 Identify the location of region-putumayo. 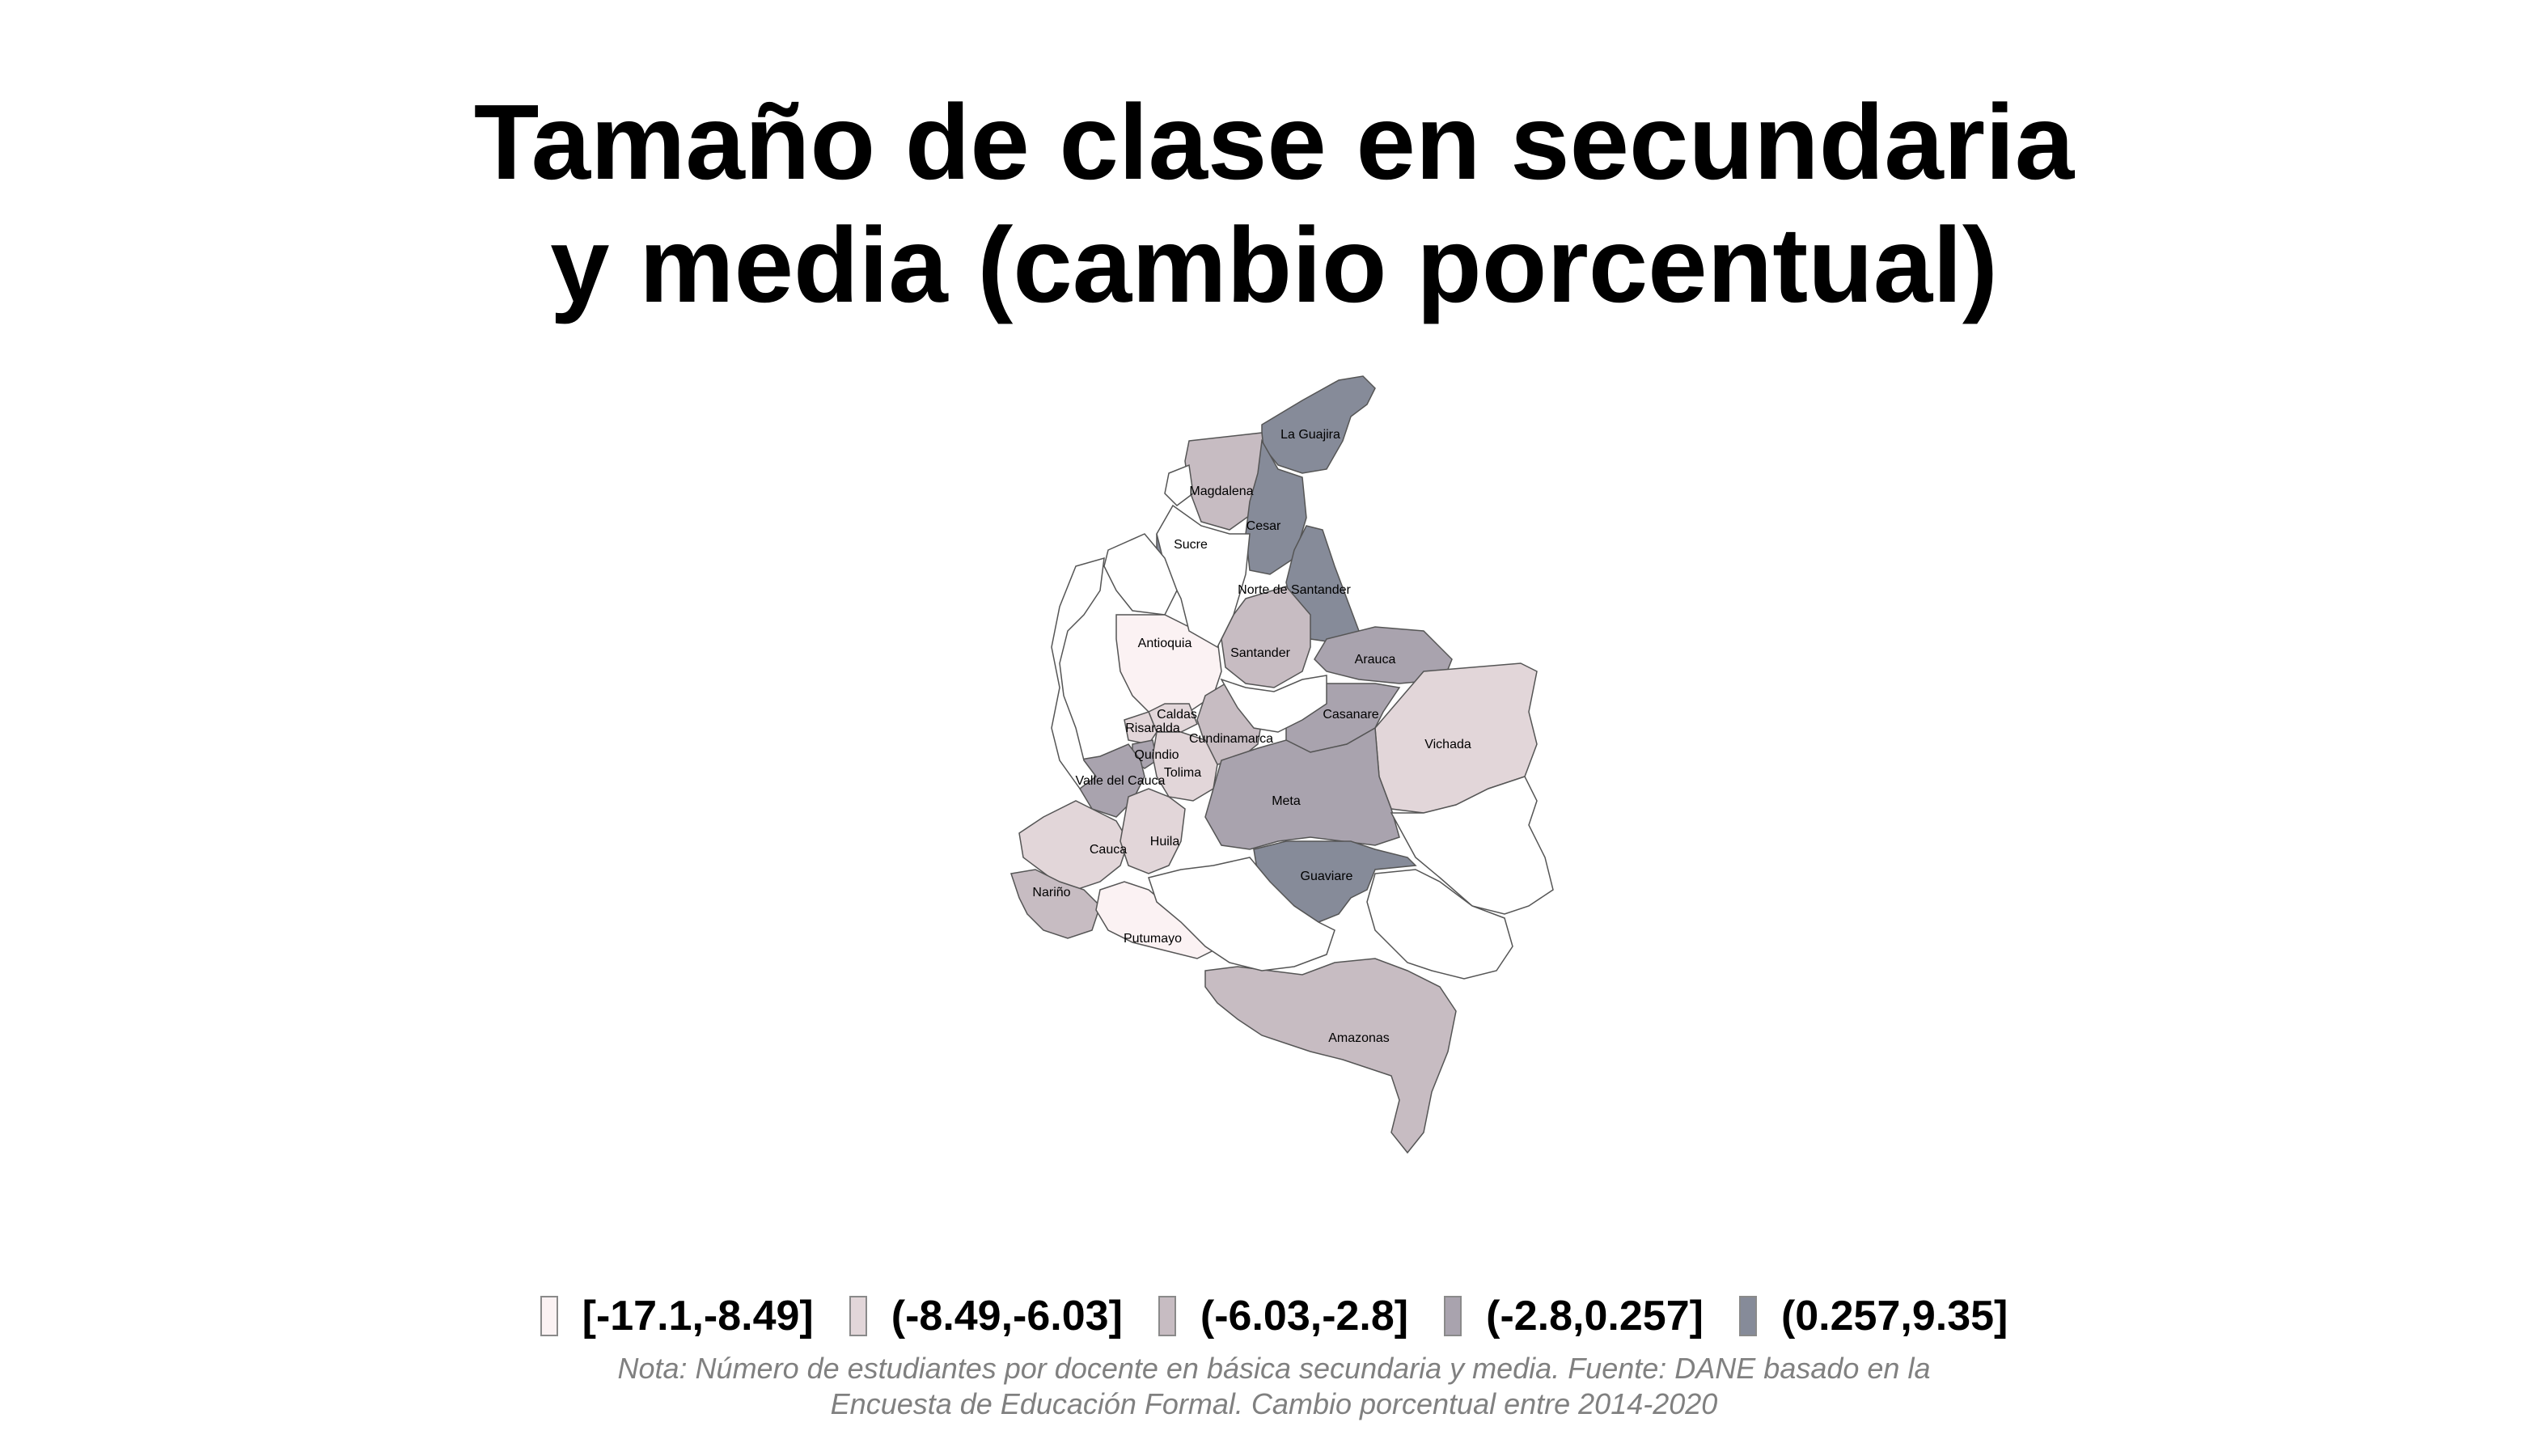
(1155, 920).